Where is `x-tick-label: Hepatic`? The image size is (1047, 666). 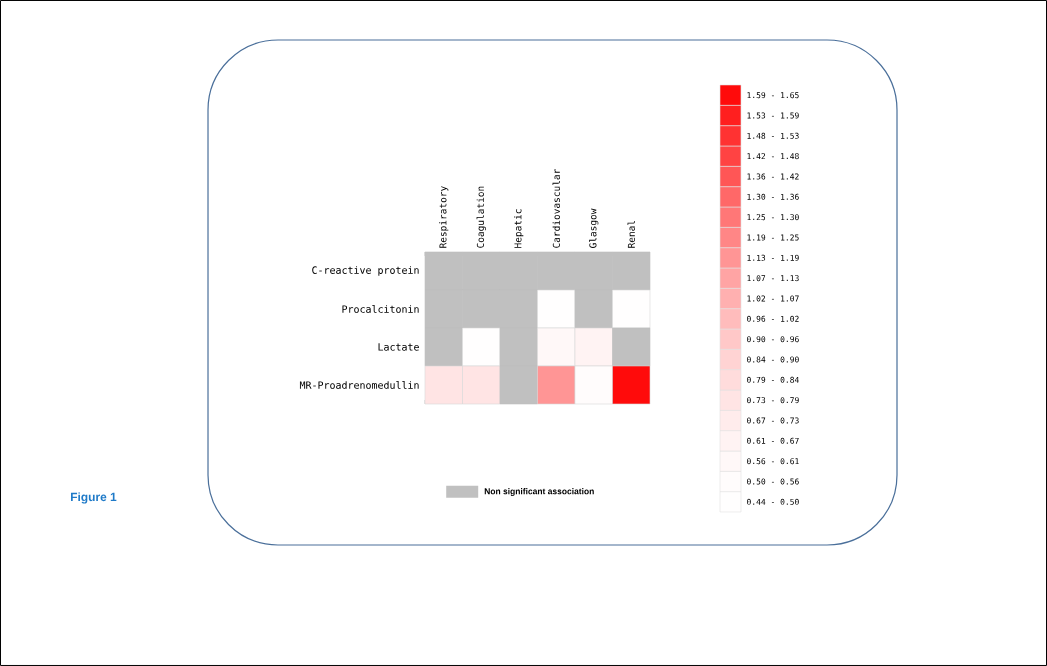
x-tick-label: Hepatic is located at coordinates (519, 228).